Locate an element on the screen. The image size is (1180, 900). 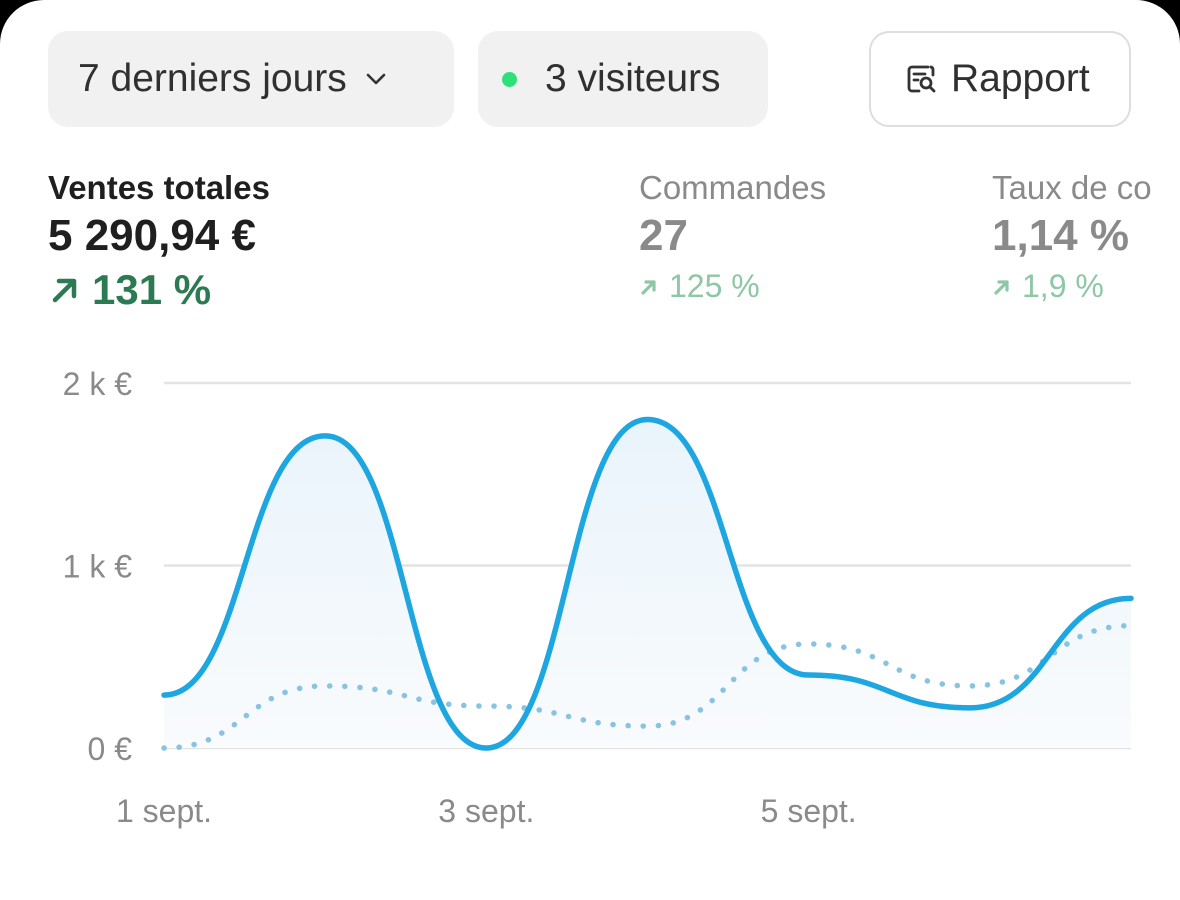
metric-change-value: 1,9 % is located at coordinates (1063, 286).